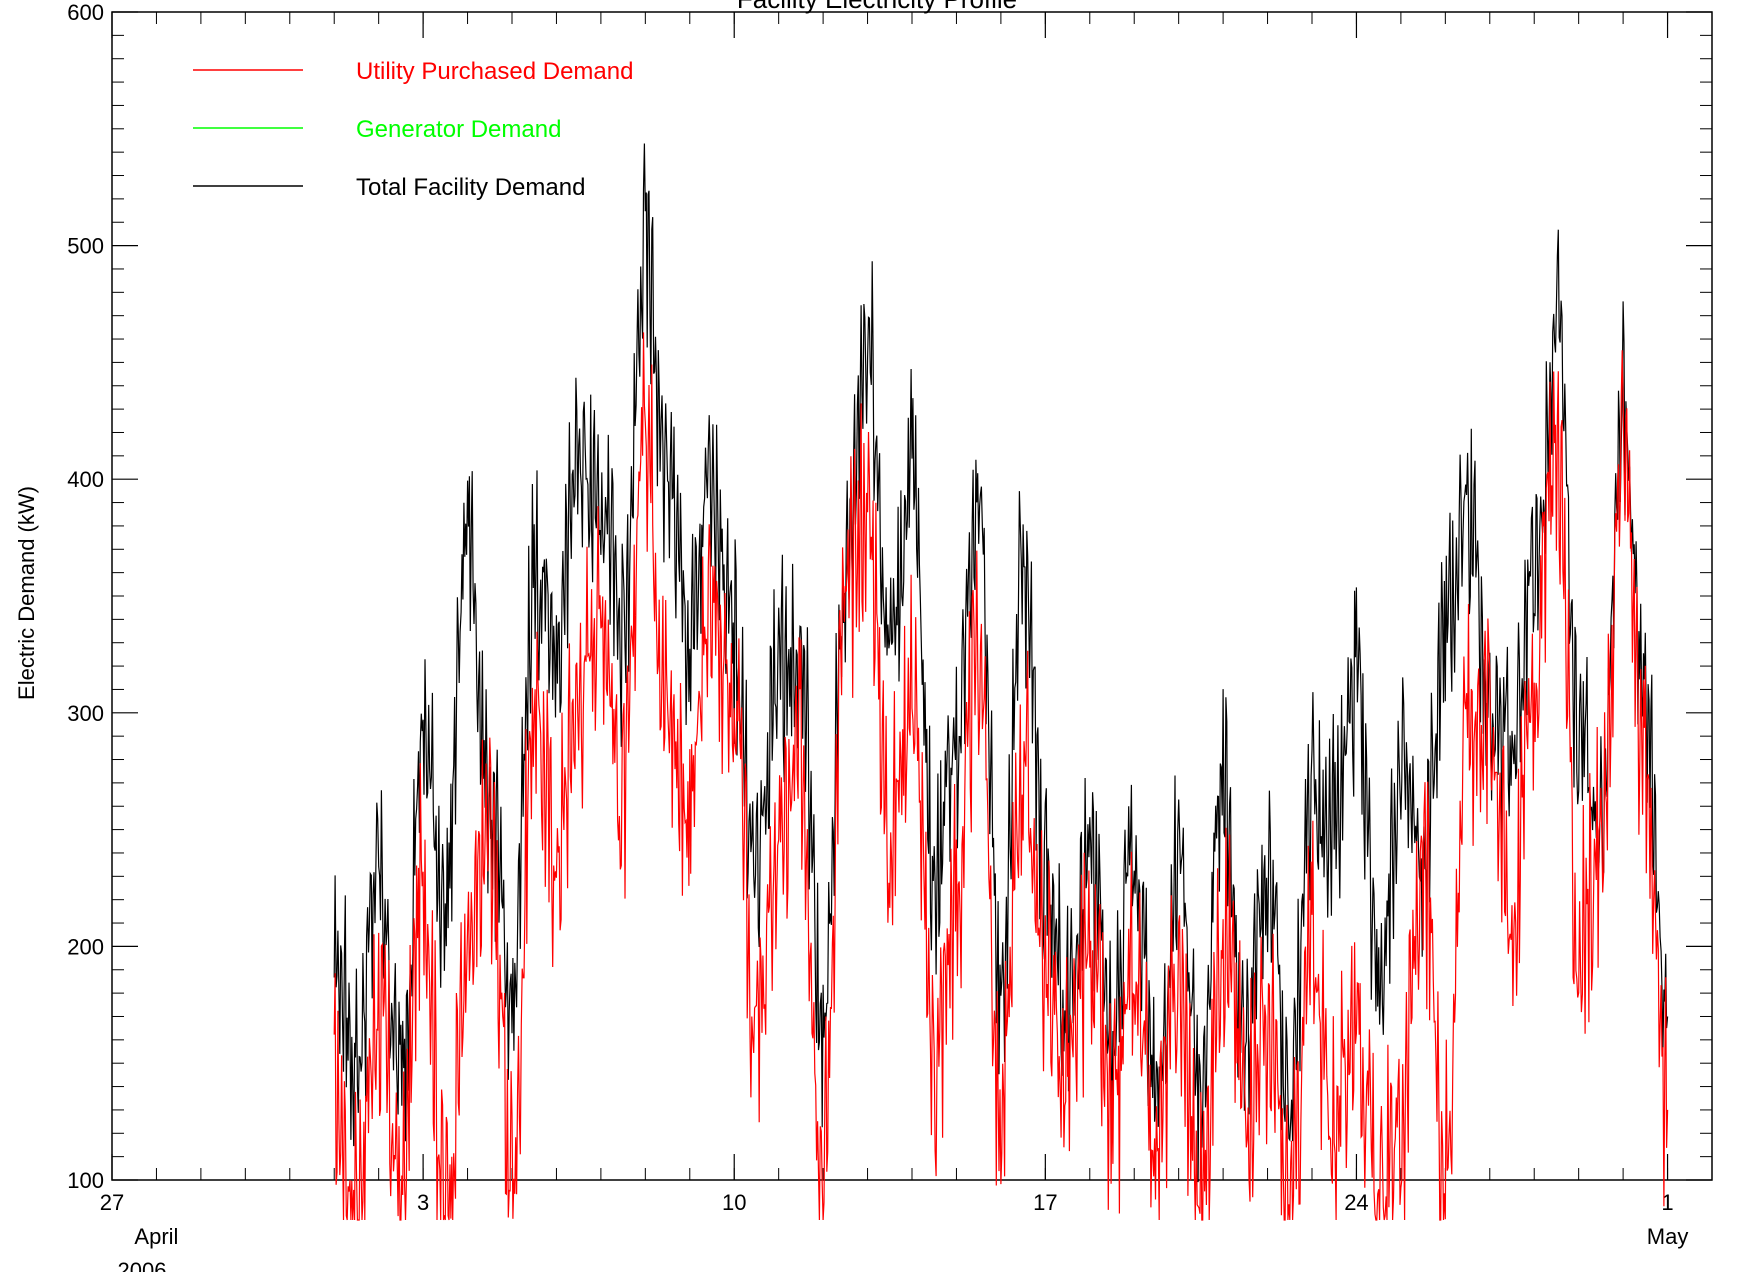  What do you see at coordinates (85, 479) in the screenshot?
I see `y-tick-label: 400` at bounding box center [85, 479].